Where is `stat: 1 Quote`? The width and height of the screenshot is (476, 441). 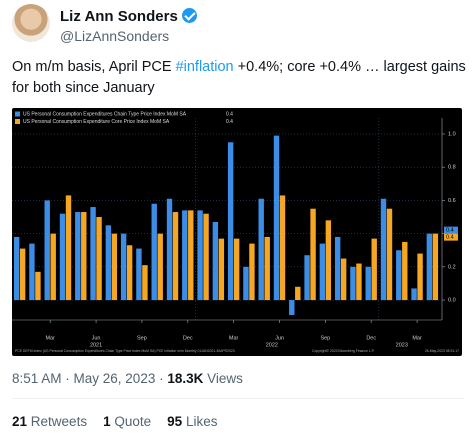 stat: 1 Quote is located at coordinates (127, 421).